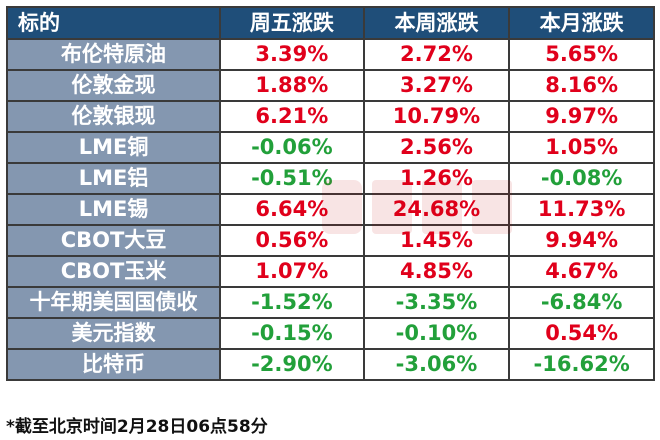 The image size is (660, 440). Describe the element at coordinates (292, 23) in the screenshot. I see `header-friday: 周五涨跌` at that location.